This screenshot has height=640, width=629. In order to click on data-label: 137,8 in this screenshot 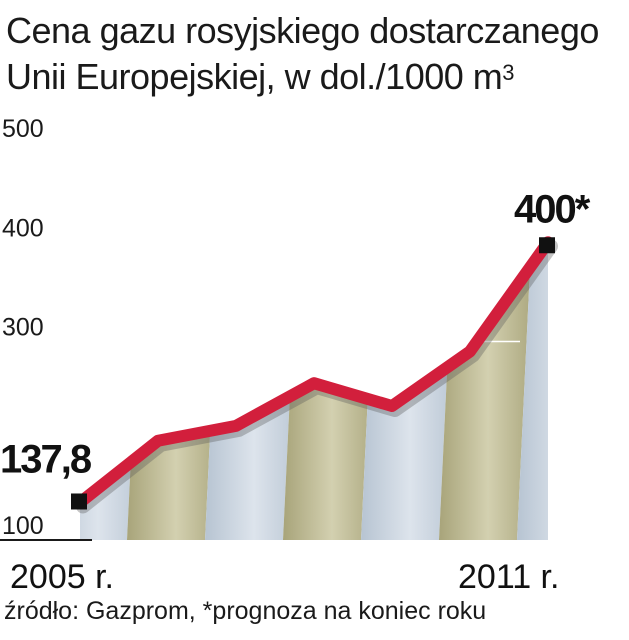, I will do `click(46, 459)`.